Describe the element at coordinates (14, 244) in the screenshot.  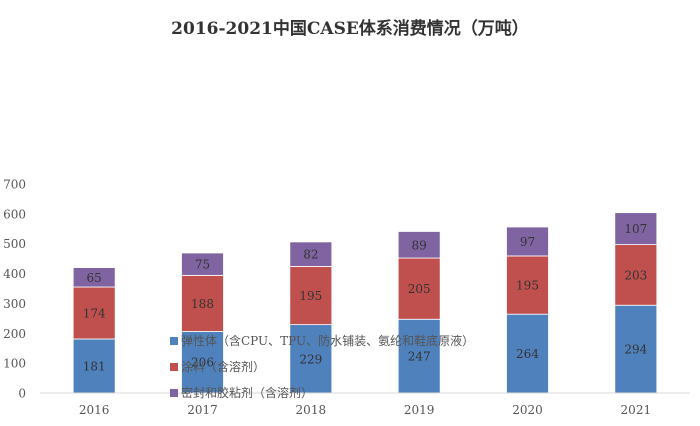
I see `y-tick-label-500: 500` at that location.